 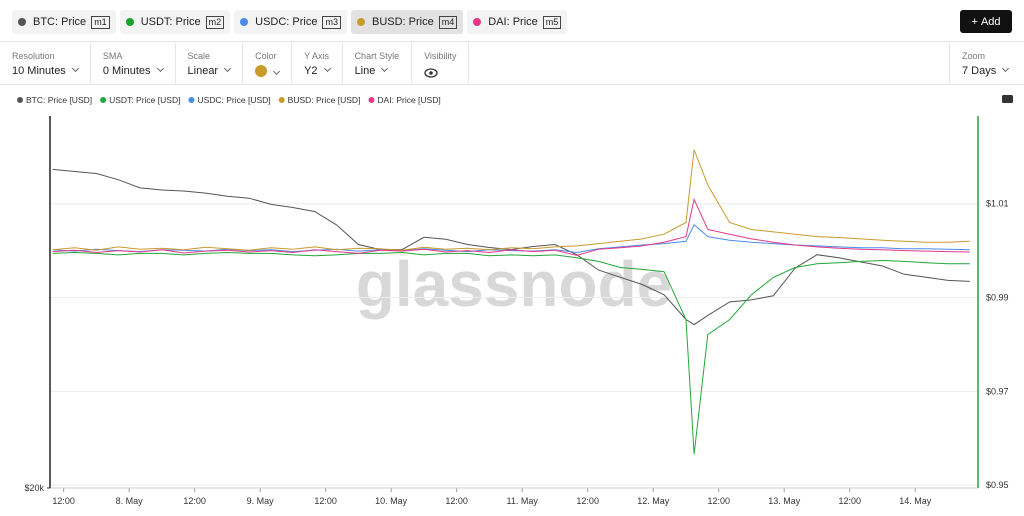 What do you see at coordinates (170, 22) in the screenshot?
I see `metric-label: USDT: Price` at bounding box center [170, 22].